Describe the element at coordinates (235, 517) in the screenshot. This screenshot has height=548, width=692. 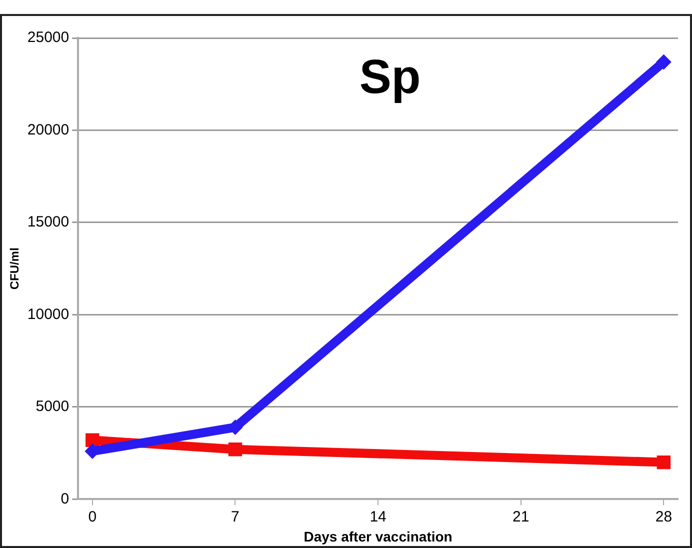
I see `x-tick-label: 7` at that location.